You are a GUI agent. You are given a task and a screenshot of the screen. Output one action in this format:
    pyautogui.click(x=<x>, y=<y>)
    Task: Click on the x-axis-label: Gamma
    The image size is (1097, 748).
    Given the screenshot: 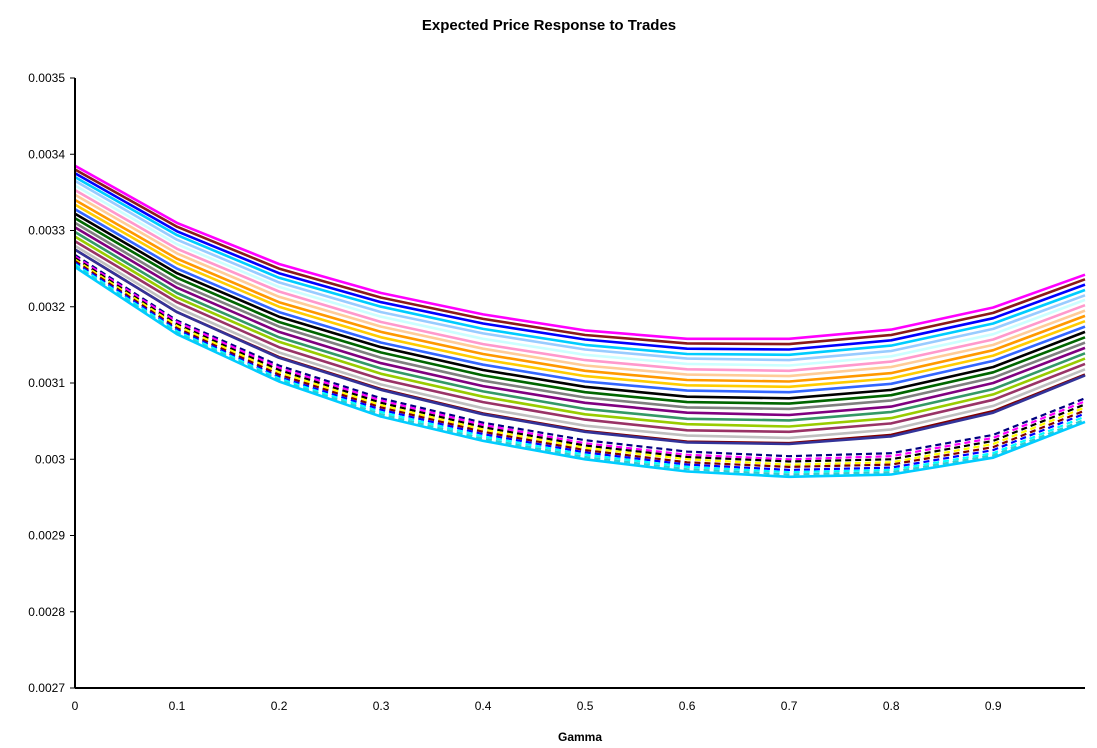 What is the action you would take?
    pyautogui.click(x=580, y=737)
    